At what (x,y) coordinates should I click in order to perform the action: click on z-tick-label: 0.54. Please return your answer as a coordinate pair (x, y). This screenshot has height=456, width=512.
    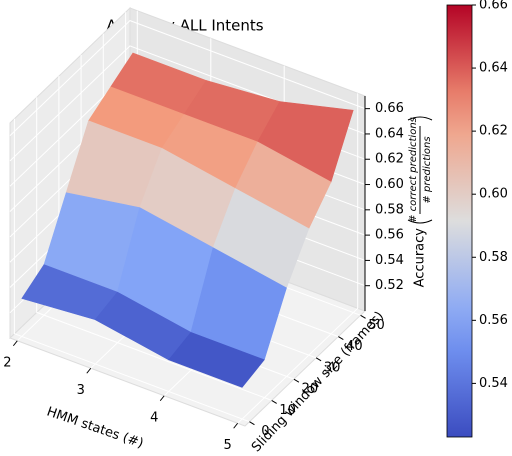
    Looking at the image, I should click on (389, 260).